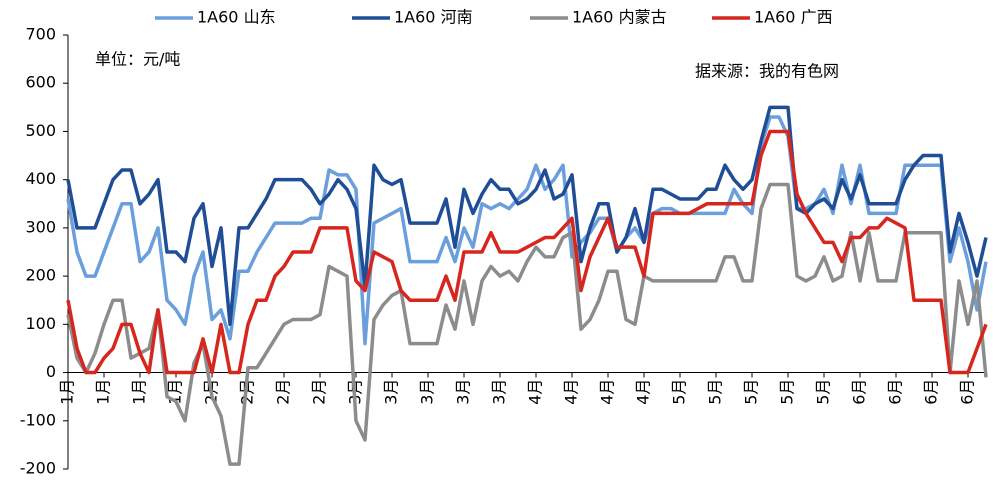  Describe the element at coordinates (51, 371) in the screenshot. I see `y-tick-label: 0` at that location.